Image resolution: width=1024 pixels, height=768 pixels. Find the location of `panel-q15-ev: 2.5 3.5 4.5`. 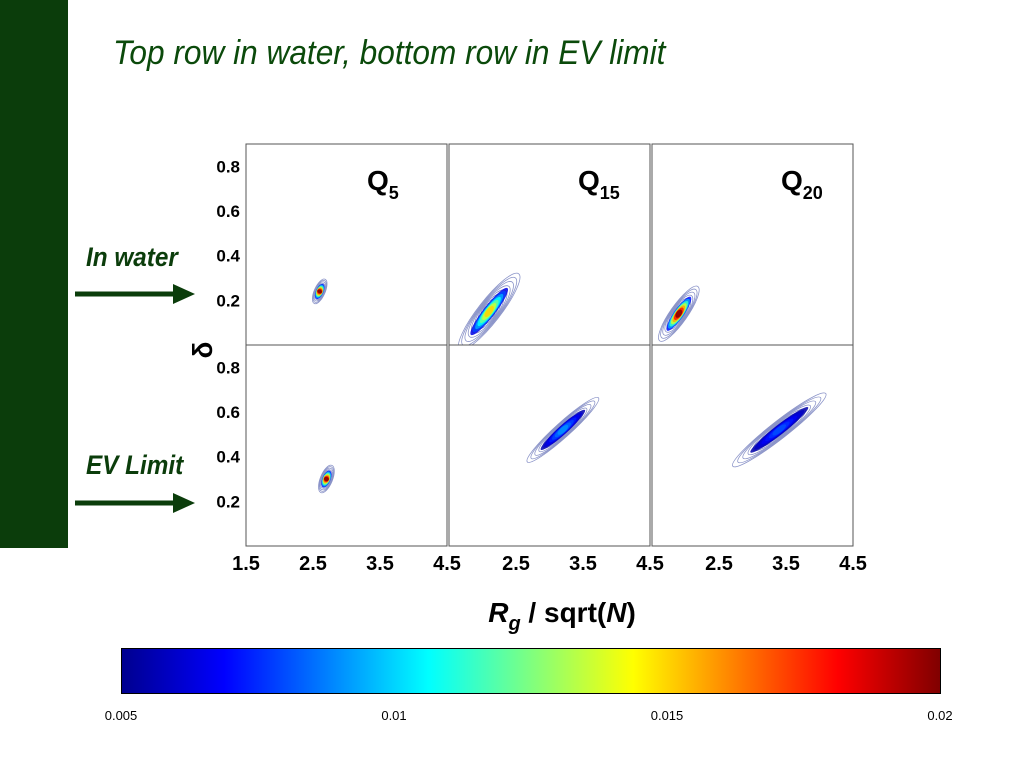

panel-q15-ev: 2.5 3.5 4.5 is located at coordinates (556, 459).